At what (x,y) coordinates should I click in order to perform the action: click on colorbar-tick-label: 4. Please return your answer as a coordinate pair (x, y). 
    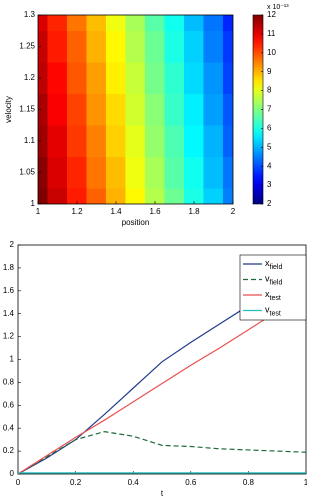
    Looking at the image, I should click on (269, 165).